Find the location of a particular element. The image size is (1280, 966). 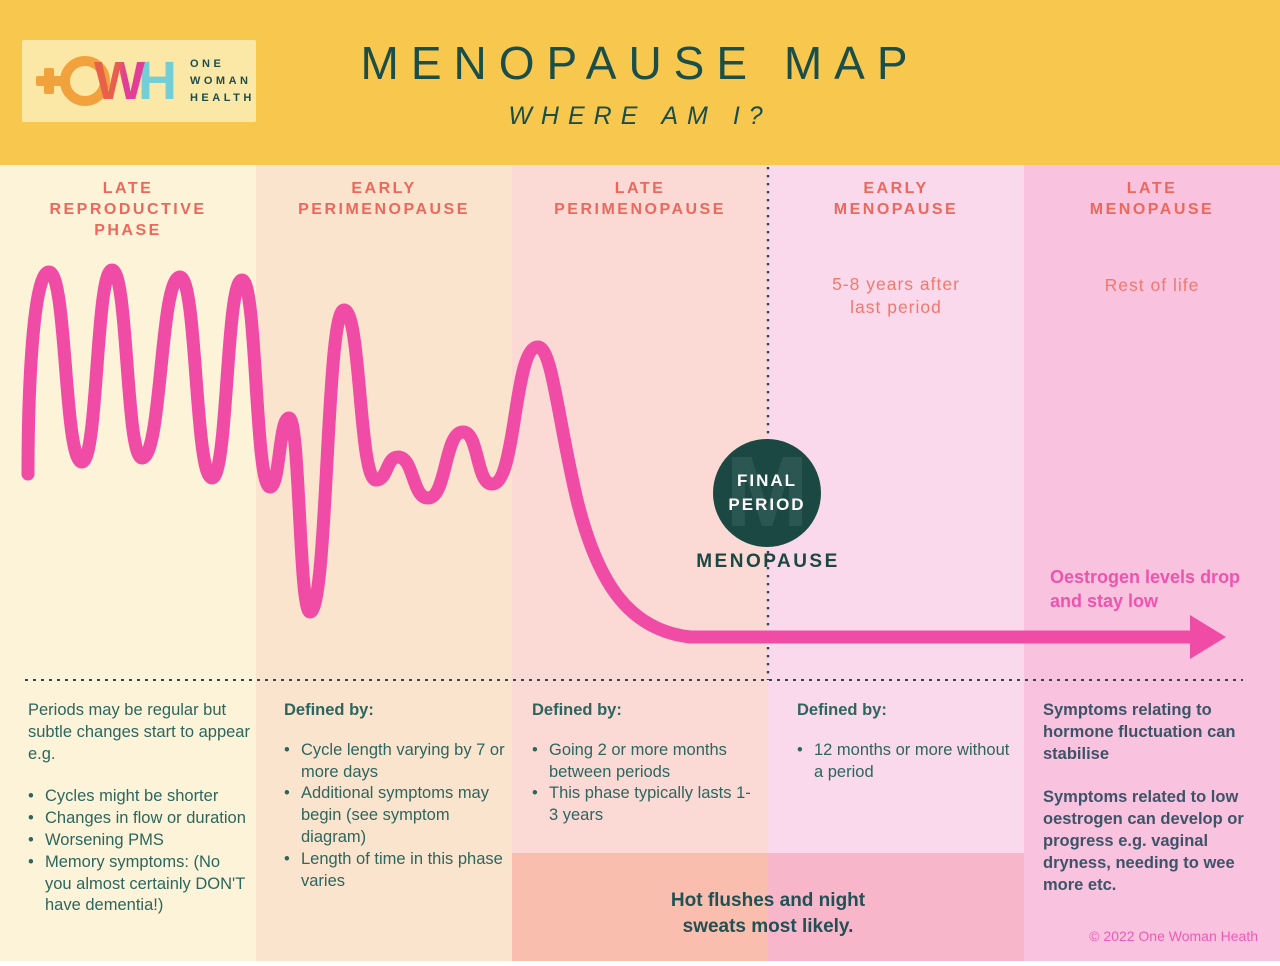

copyright-text: © 2022 One Woman Heath is located at coordinates (1173, 936).